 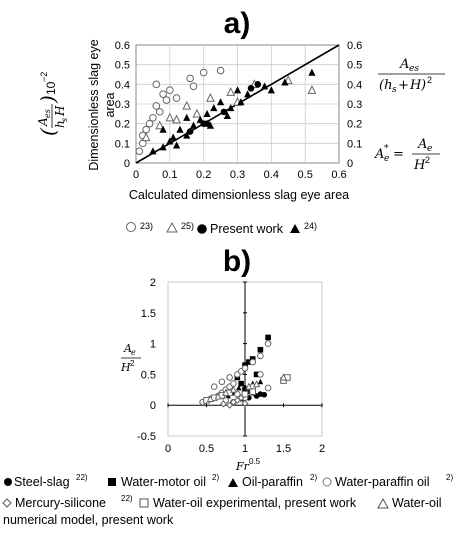 I want to click on legend-b-marker-mercury-silicone, so click(x=7, y=503).